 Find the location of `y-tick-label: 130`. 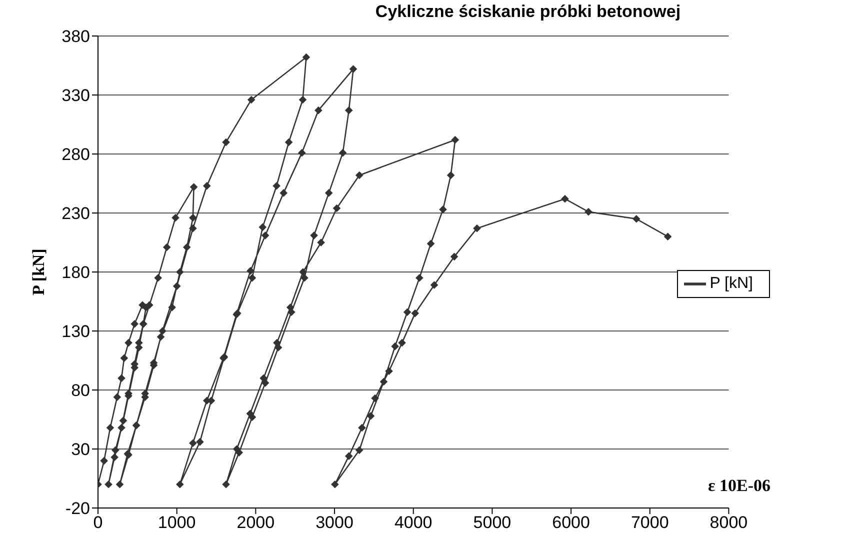

y-tick-label: 130 is located at coordinates (76, 332).